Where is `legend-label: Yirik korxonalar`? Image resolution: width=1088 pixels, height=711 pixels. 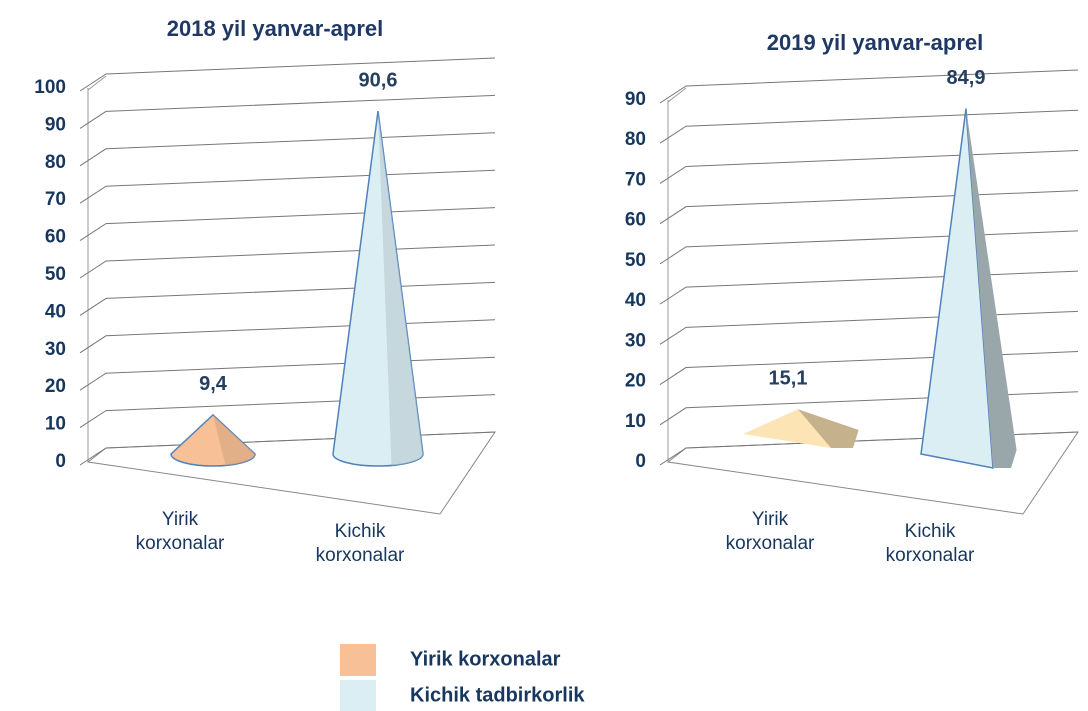
legend-label: Yirik korxonalar is located at coordinates (485, 659).